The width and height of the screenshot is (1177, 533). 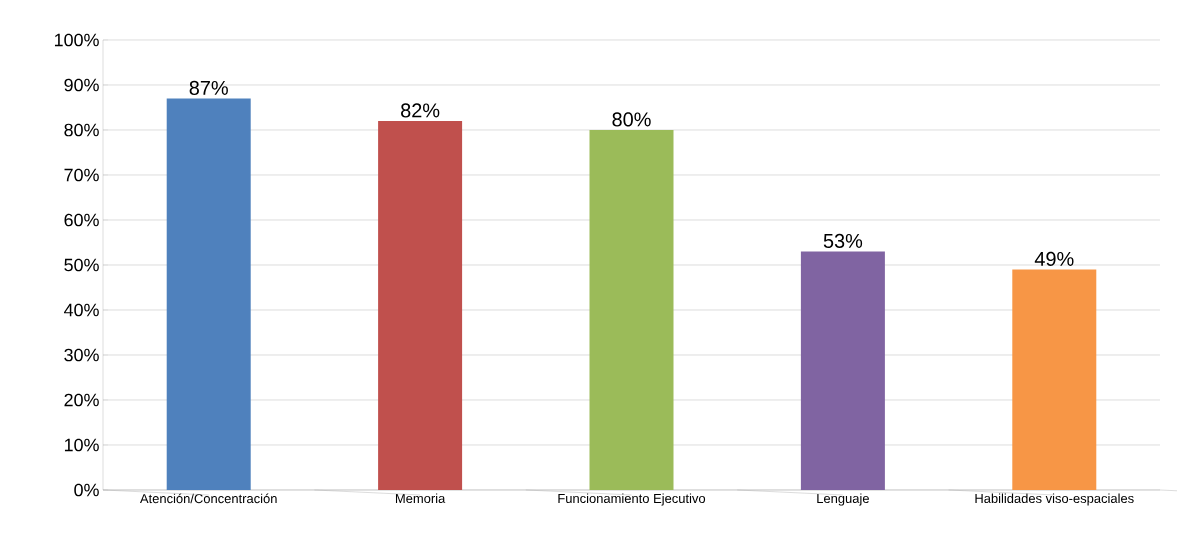 I want to click on y-tick-label: 0%, so click(x=86, y=490).